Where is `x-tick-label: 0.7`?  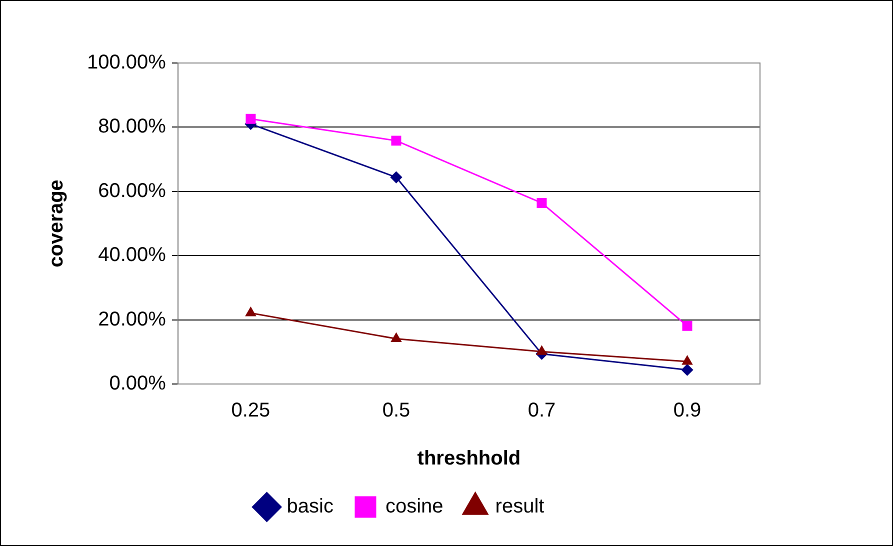
x-tick-label: 0.7 is located at coordinates (542, 411).